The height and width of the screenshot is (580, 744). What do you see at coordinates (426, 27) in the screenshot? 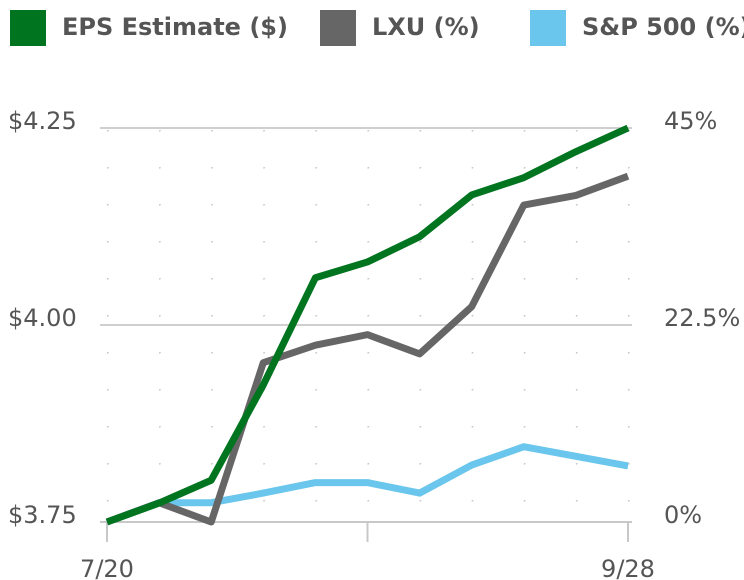
I see `legend-label: LXU (%)` at bounding box center [426, 27].